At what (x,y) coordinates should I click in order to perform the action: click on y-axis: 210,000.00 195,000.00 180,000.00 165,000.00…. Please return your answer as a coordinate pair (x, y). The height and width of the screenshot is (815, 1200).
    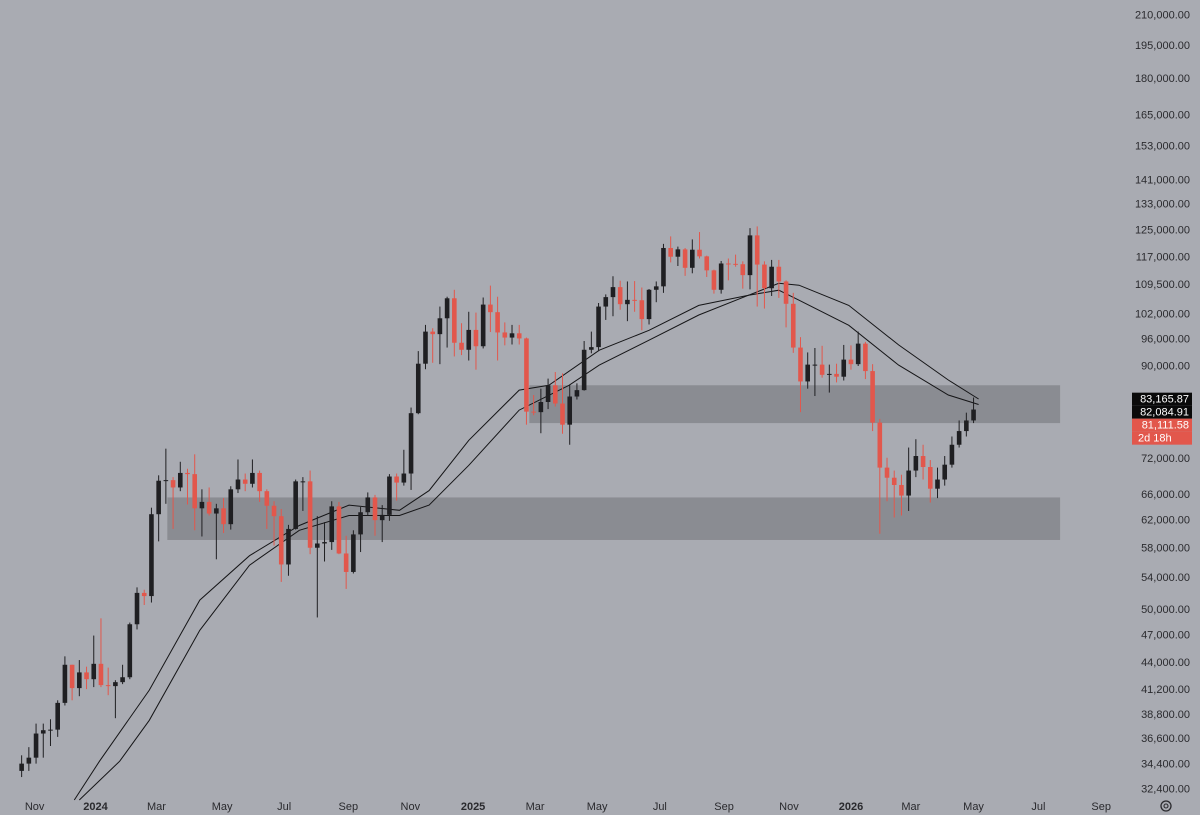
    Looking at the image, I should click on (1162, 402).